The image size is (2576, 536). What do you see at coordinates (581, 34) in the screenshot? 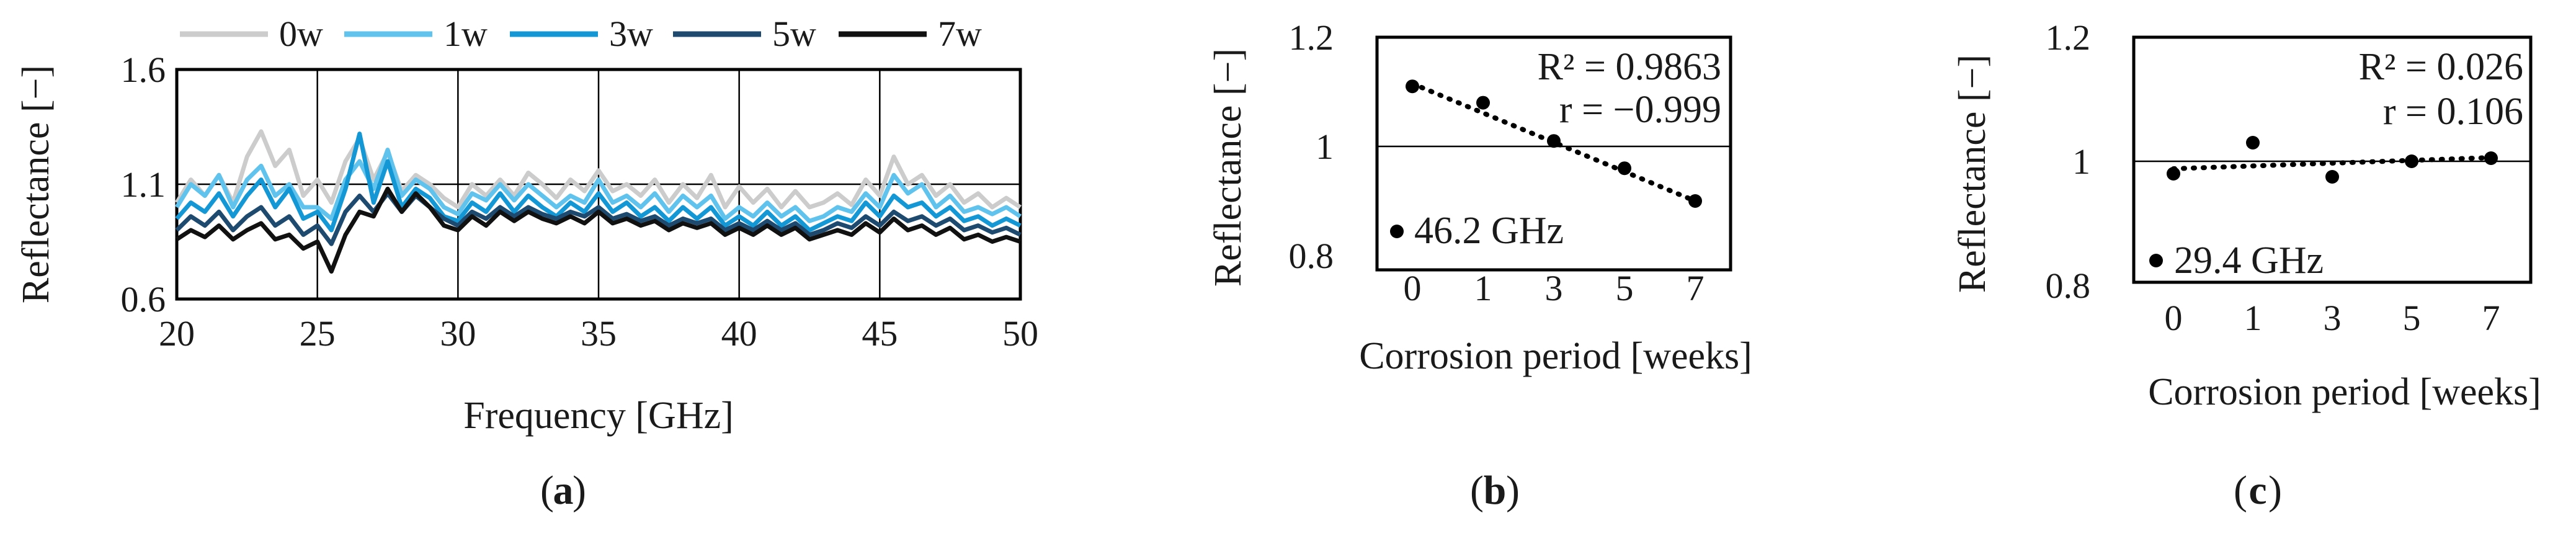
I see `legend-a: 0w 1w 3w 5w 7w` at bounding box center [581, 34].